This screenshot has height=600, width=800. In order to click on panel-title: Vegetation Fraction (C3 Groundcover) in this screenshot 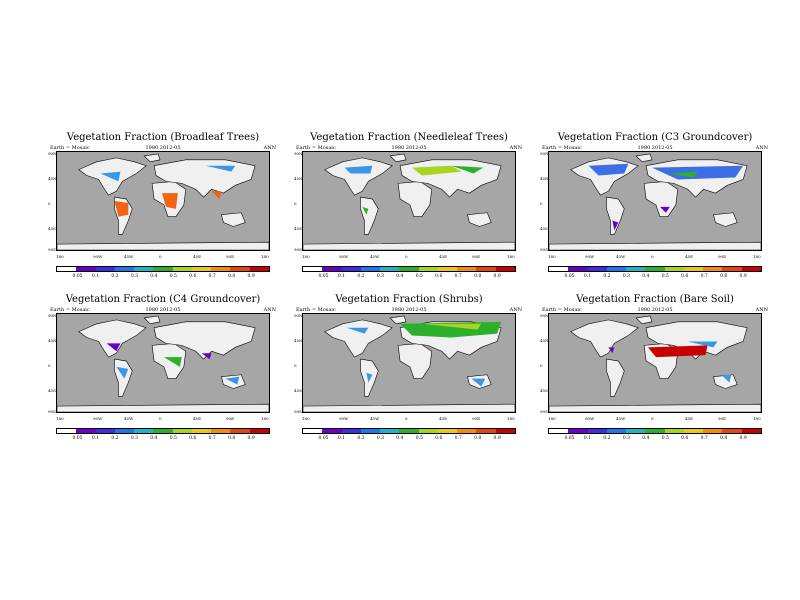, I will do `click(655, 137)`.